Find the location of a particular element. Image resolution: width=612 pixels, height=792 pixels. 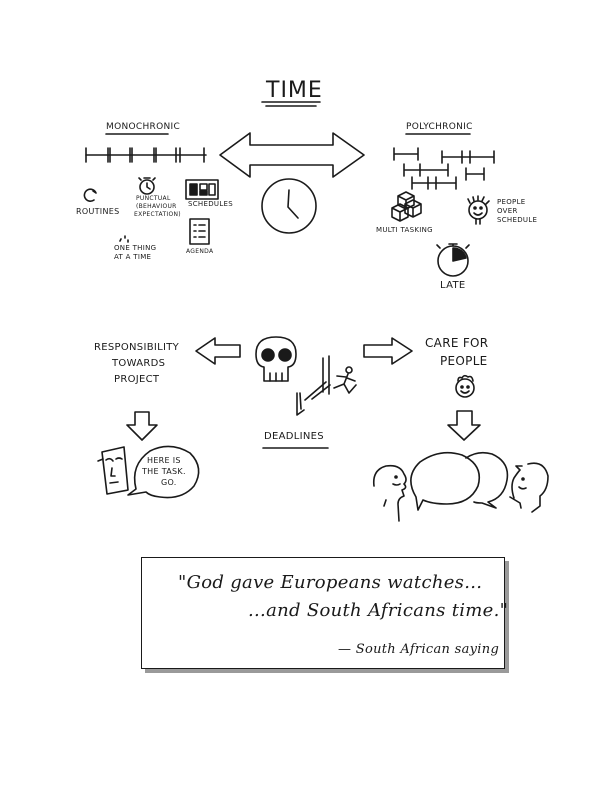

routines-icon is located at coordinates (90, 195).